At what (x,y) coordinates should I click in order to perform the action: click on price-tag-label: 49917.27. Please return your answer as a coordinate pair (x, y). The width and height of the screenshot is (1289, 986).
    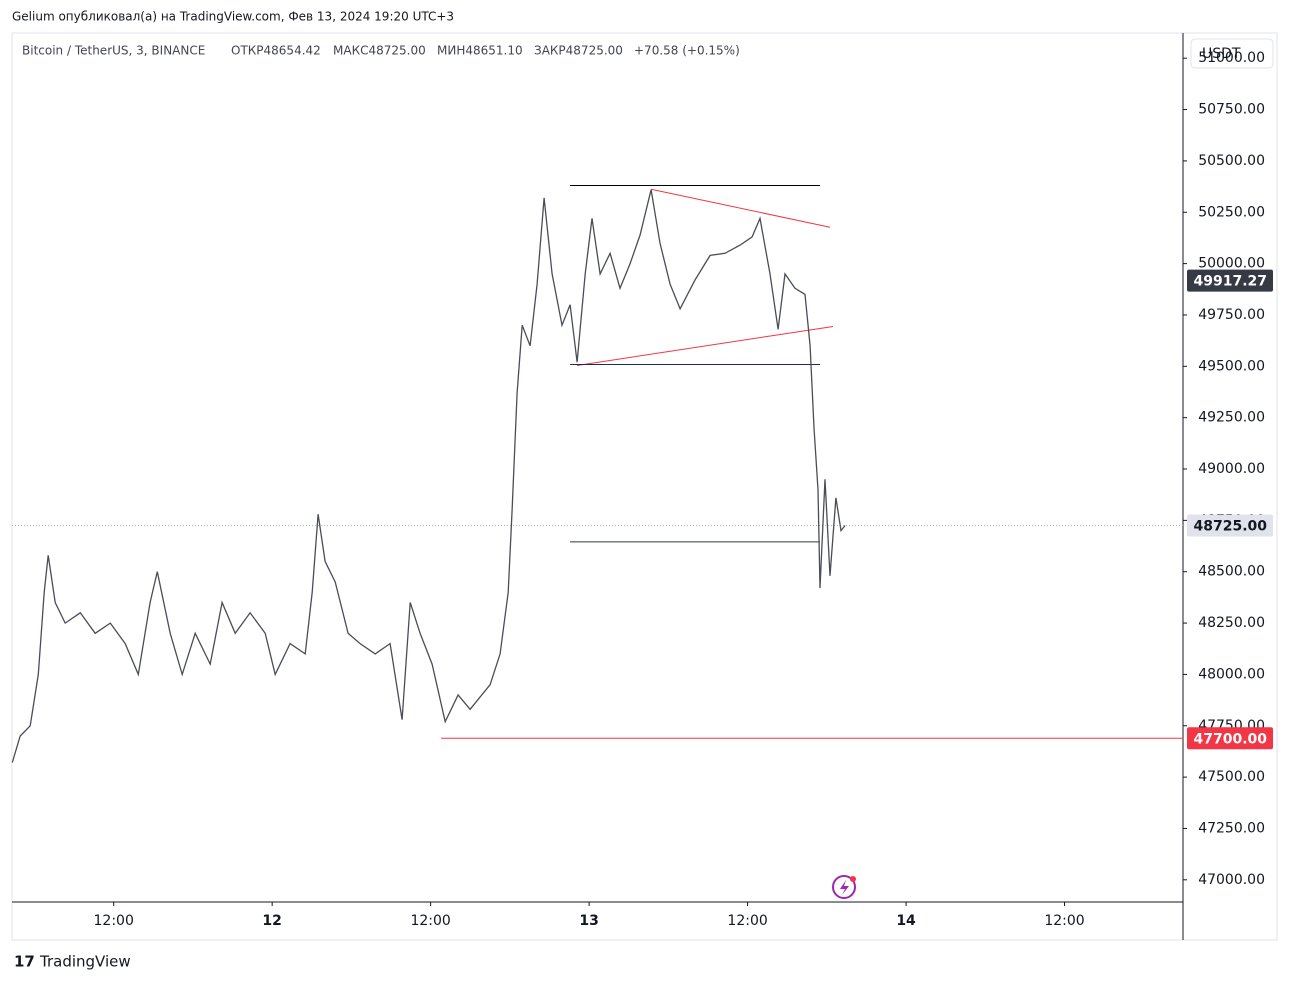
    Looking at the image, I should click on (1230, 282).